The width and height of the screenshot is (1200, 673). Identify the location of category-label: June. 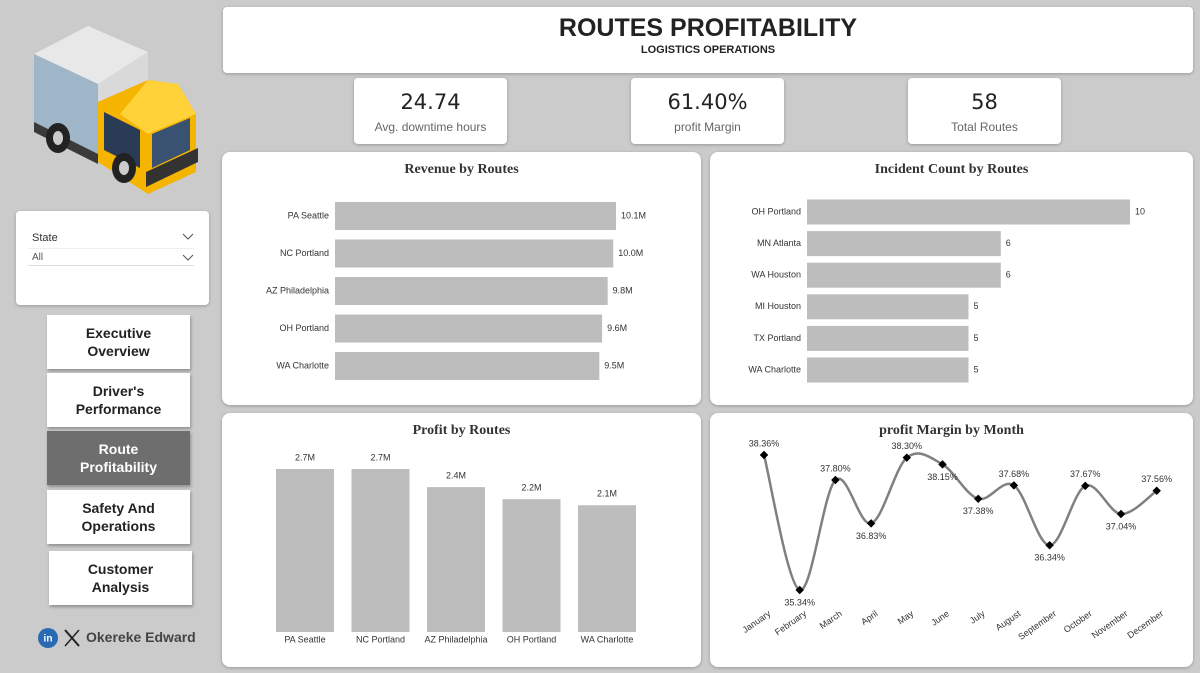
(940, 617).